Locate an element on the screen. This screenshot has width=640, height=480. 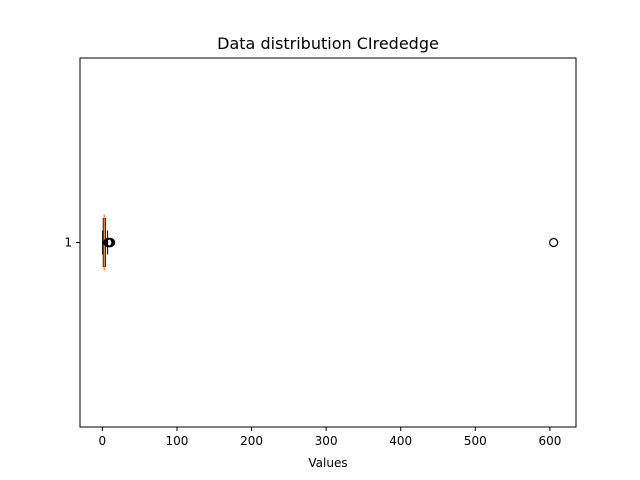
x-tick-label: 500 is located at coordinates (475, 441).